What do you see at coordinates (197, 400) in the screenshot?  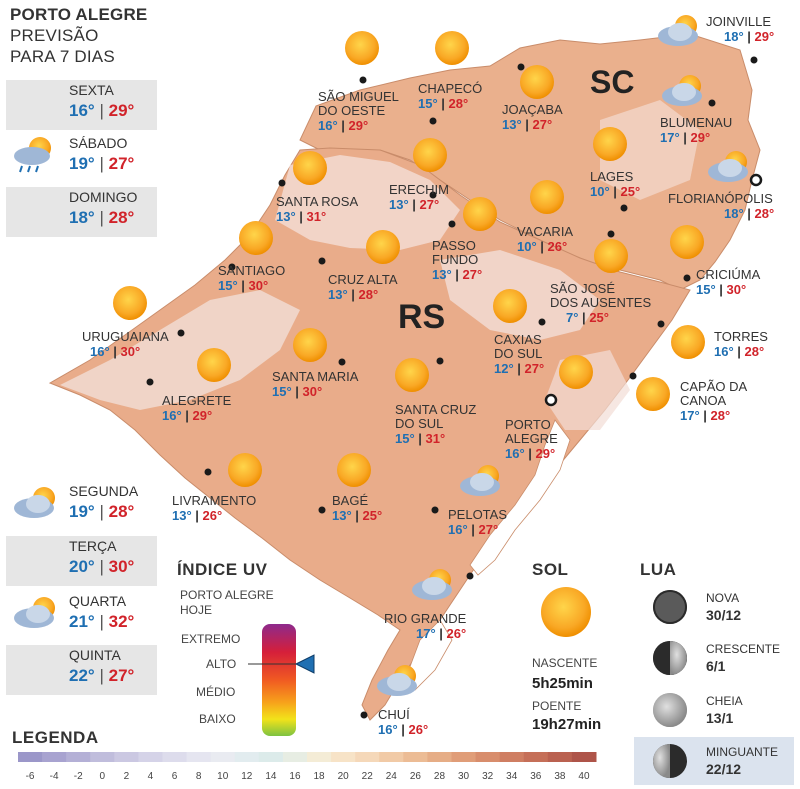 I see `city-name: ALEGRETE` at bounding box center [197, 400].